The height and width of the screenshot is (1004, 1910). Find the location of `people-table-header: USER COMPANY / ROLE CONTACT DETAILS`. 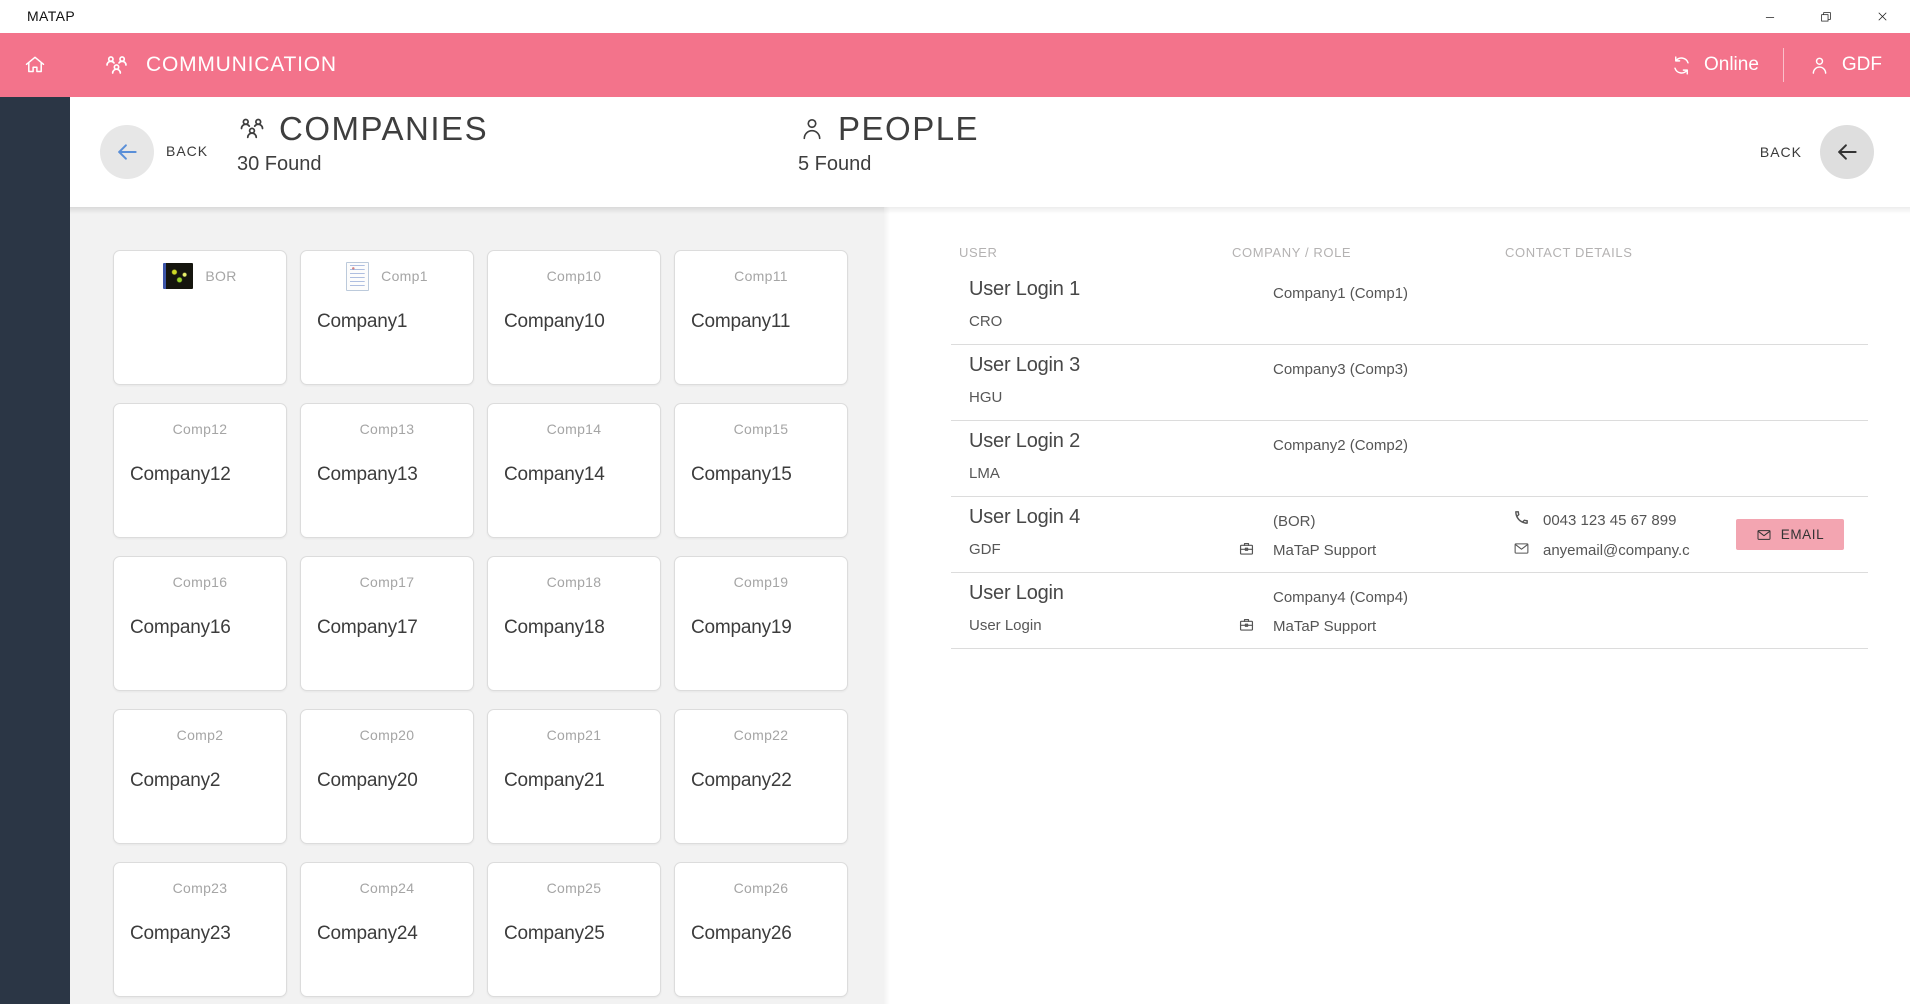

people-table-header: USER COMPANY / ROLE CONTACT DETAILS is located at coordinates (1409, 253).